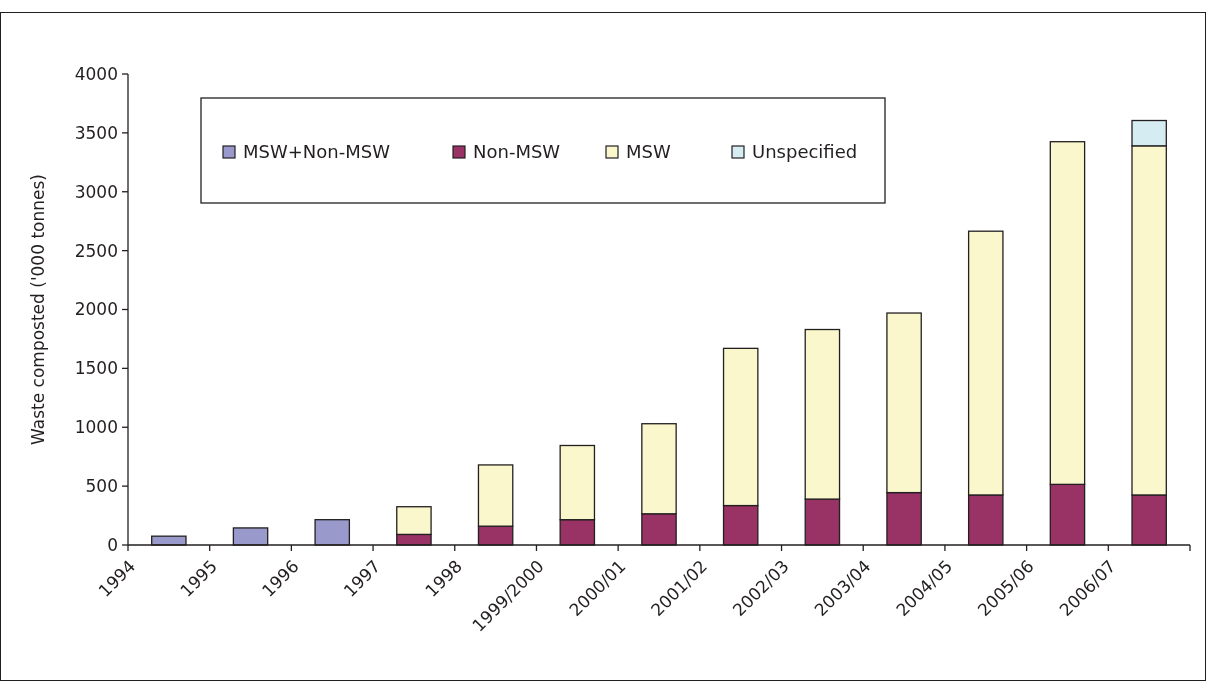  Describe the element at coordinates (96, 191) in the screenshot. I see `y-tick-label: 3000` at that location.